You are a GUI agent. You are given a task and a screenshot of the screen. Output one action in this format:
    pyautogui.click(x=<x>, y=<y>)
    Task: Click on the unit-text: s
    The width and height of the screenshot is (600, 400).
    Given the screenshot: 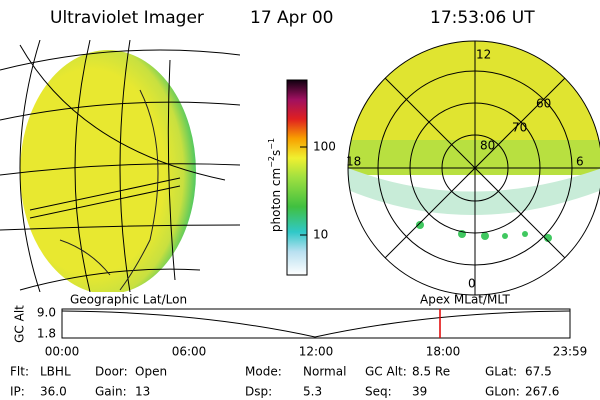 What is the action you would take?
    pyautogui.click(x=276, y=153)
    